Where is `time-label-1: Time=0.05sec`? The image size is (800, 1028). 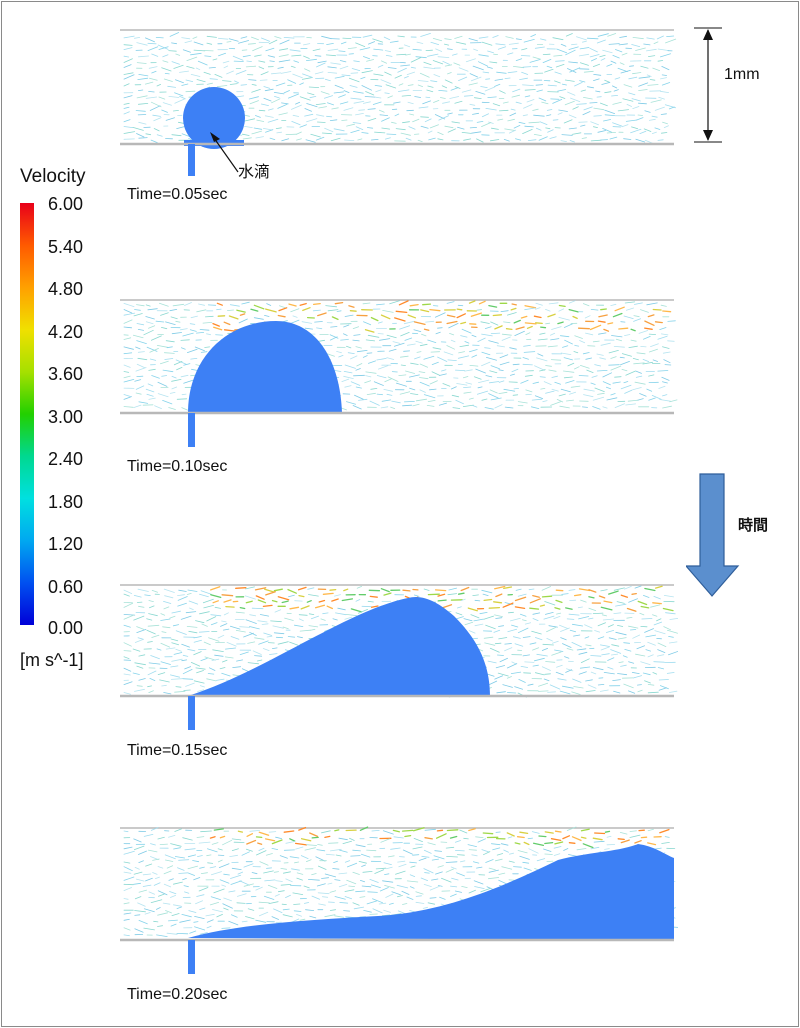
time-label-1: Time=0.05sec is located at coordinates (177, 194).